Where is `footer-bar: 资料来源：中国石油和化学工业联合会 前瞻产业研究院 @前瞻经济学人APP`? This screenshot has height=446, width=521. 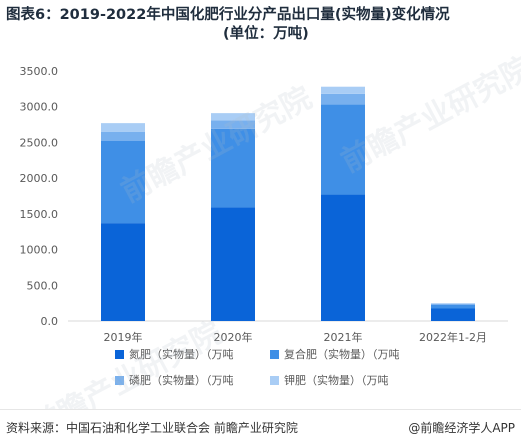
footer-bar: 资料来源：中国石油和化学工业联合会 前瞻产业研究院 @前瞻经济学人APP is located at coordinates (260, 426).